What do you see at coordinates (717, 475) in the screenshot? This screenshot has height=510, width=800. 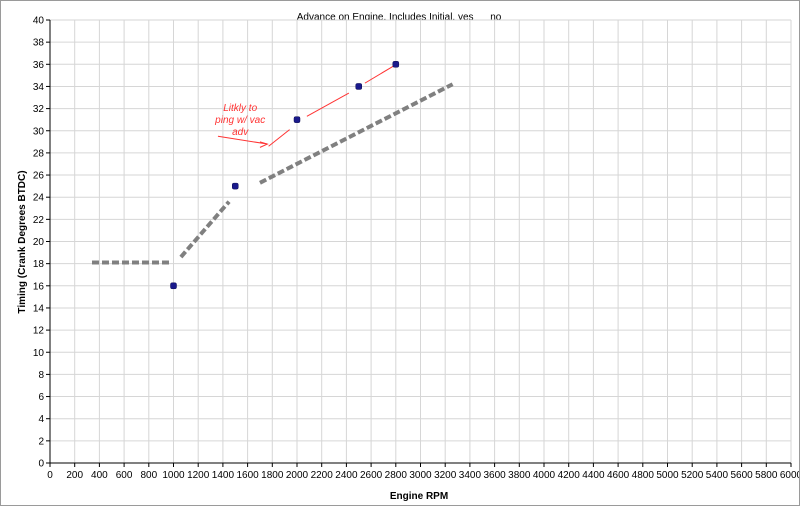 I see `x-tick-label: 5400` at bounding box center [717, 475].